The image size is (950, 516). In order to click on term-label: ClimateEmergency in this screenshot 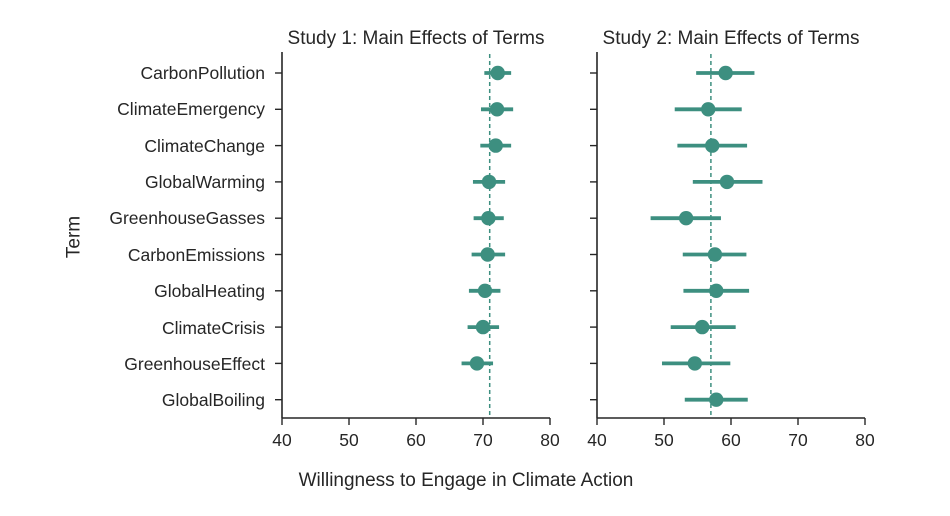, I will do `click(191, 109)`.